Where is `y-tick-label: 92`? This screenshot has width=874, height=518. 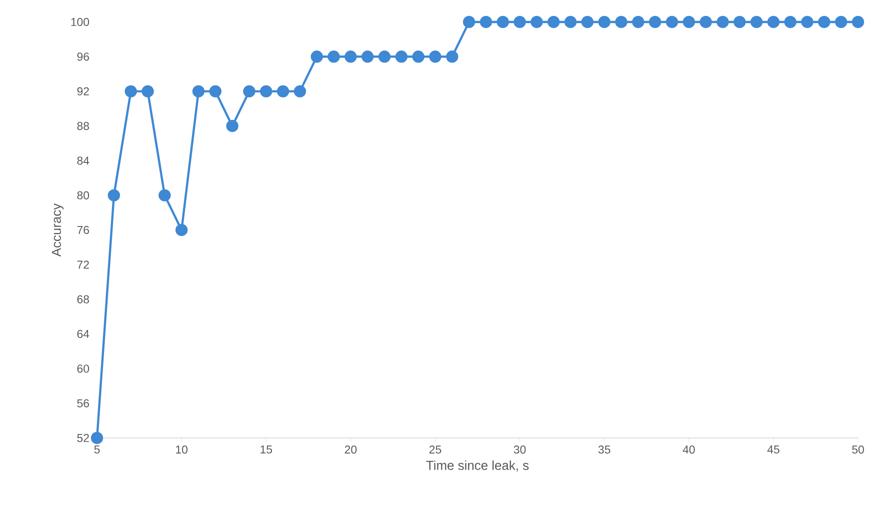 y-tick-label: 92 is located at coordinates (83, 91).